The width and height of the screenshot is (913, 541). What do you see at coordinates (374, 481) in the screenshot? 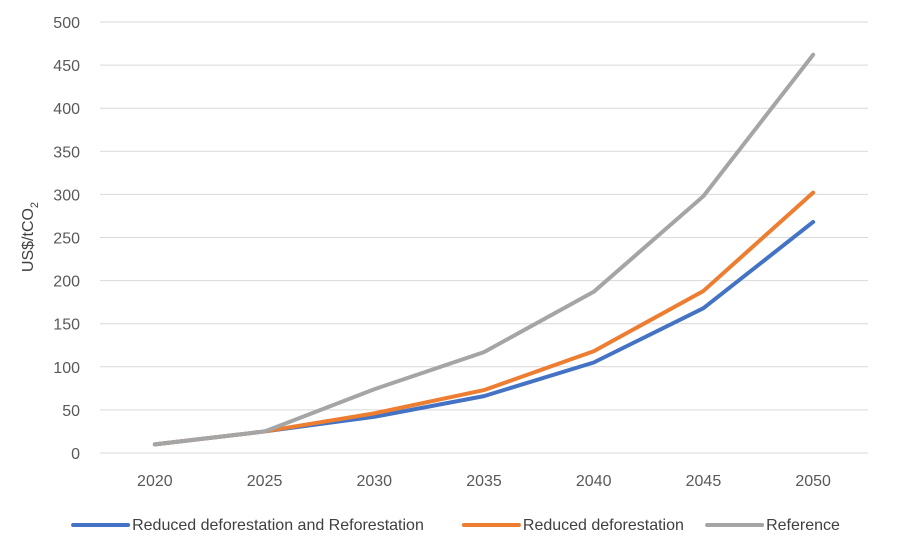
I see `x-tick-label-2030: 2030` at bounding box center [374, 481].